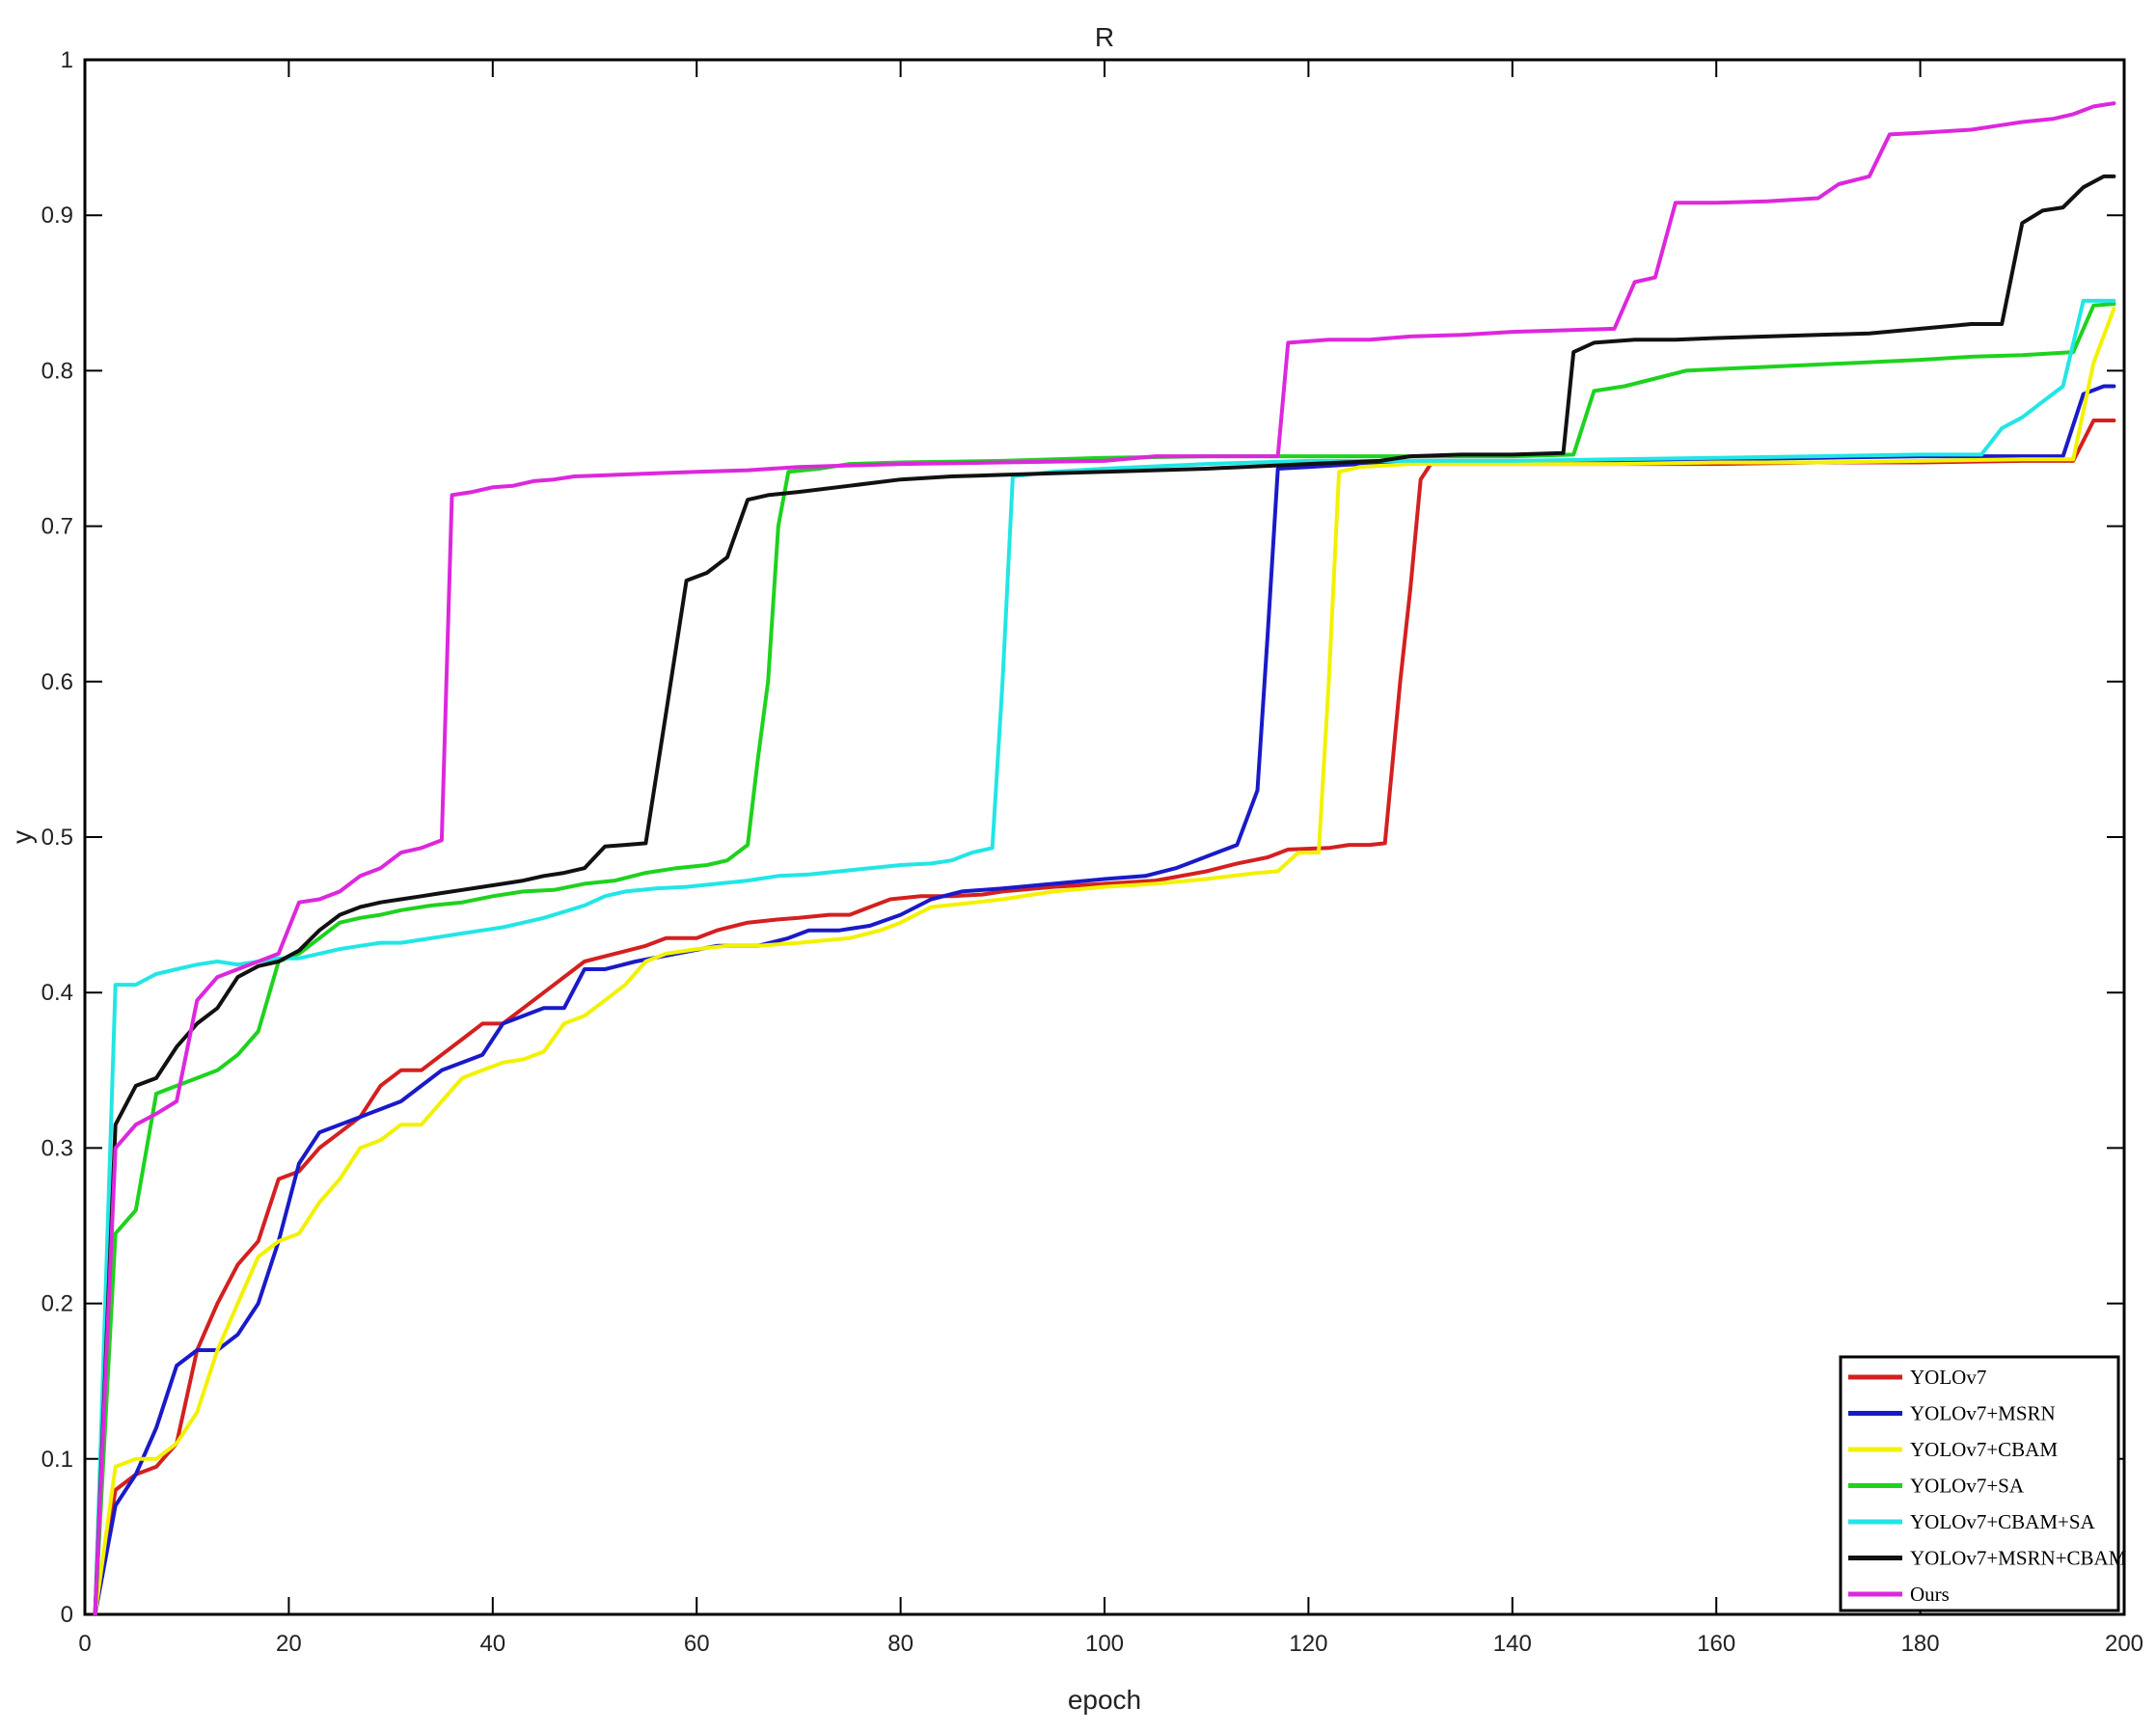 The image size is (2156, 1733). What do you see at coordinates (84, 1644) in the screenshot?
I see `x-tick-label: 0` at bounding box center [84, 1644].